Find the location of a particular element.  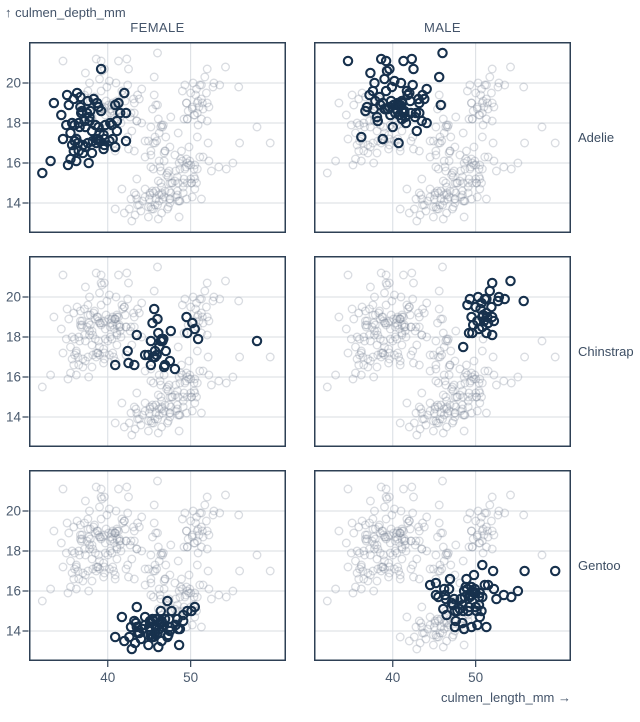

facet-column-header-male: MALE is located at coordinates (442, 27).